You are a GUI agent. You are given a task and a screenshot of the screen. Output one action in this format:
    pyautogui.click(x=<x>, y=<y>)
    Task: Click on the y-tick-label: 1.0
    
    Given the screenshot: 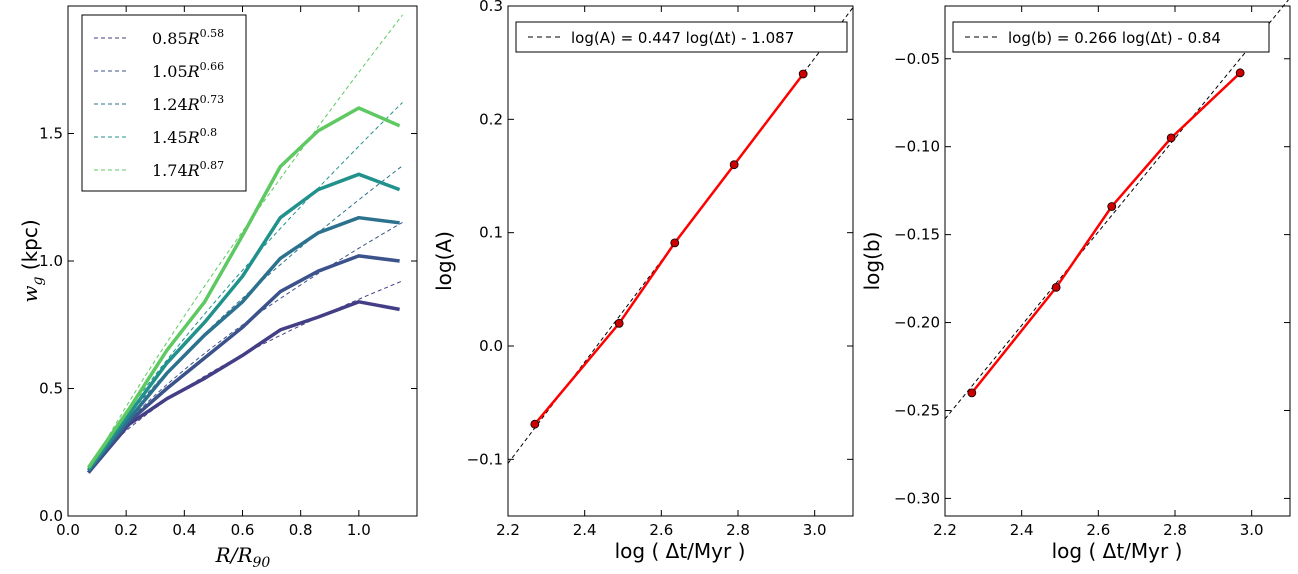 What is the action you would take?
    pyautogui.click(x=51, y=261)
    